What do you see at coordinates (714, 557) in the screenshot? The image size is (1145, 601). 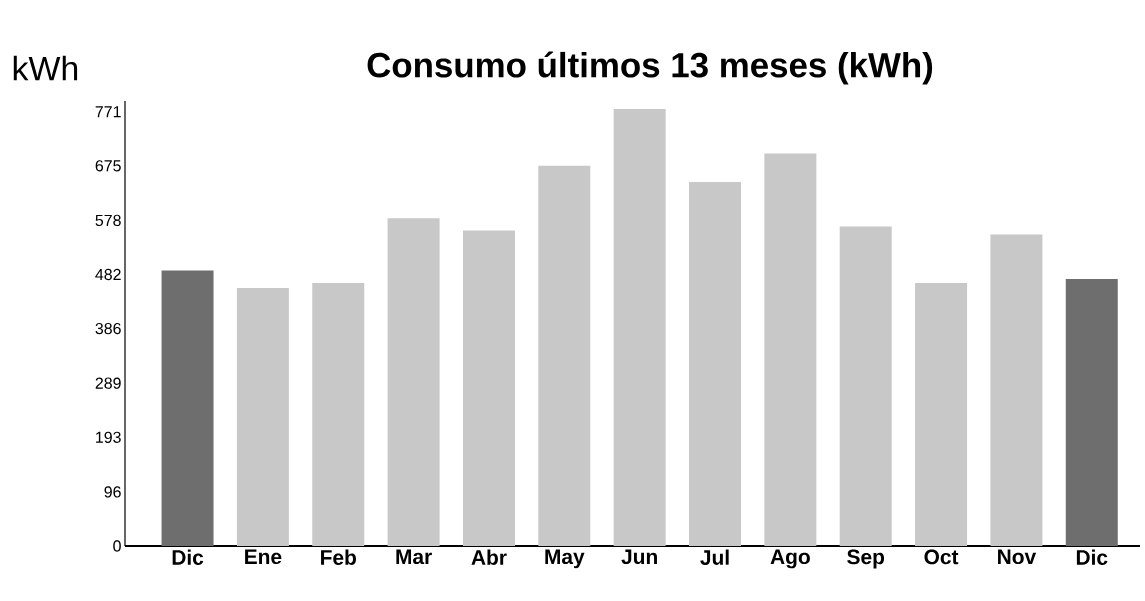 I see `x-tick-label: Jul` at bounding box center [714, 557].